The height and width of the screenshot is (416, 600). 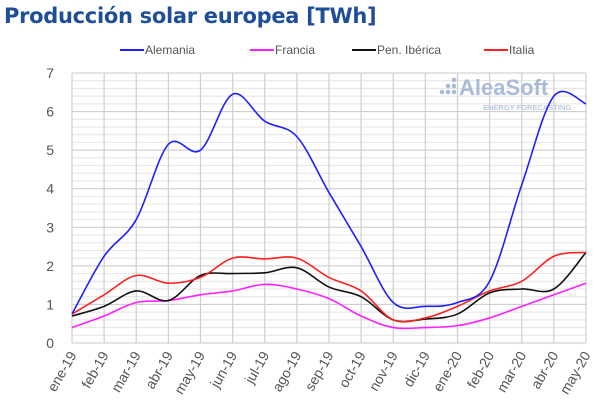 I want to click on legend-item: Francia, so click(x=282, y=50).